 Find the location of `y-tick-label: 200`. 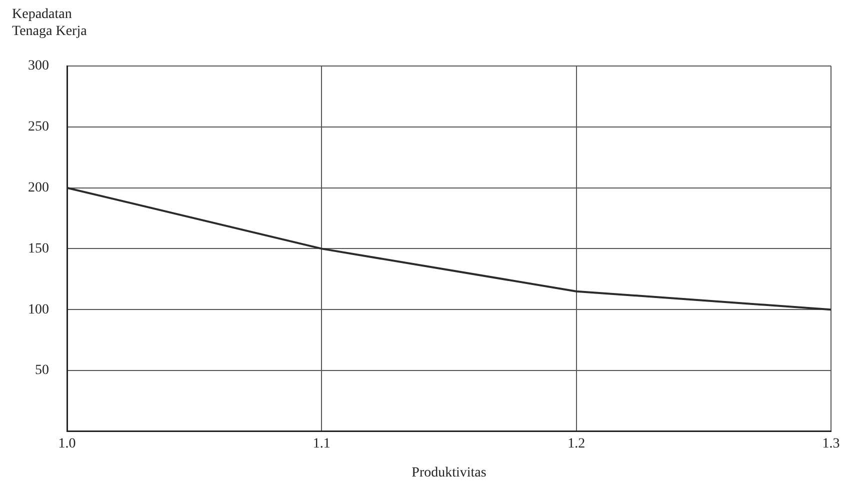

y-tick-label: 200 is located at coordinates (38, 188).